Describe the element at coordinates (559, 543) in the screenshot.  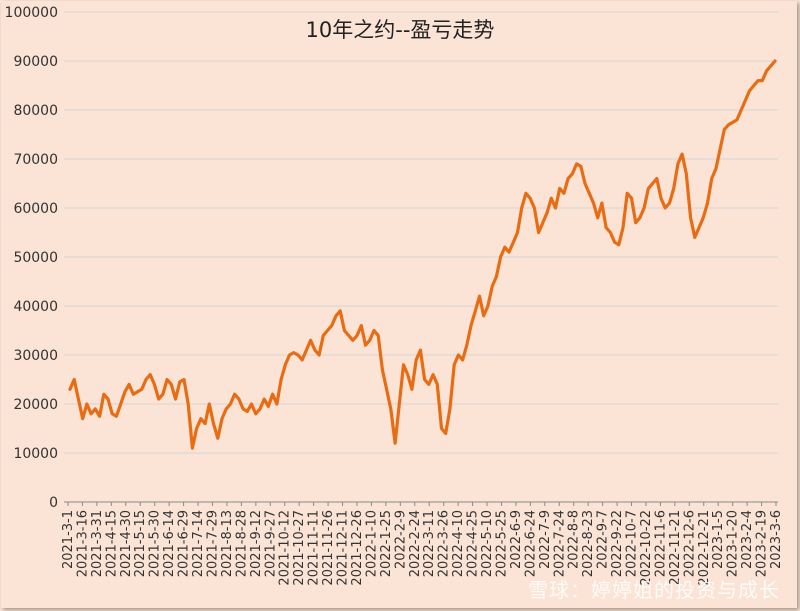
I see `x-tick-label: 2022-7-24` at that location.